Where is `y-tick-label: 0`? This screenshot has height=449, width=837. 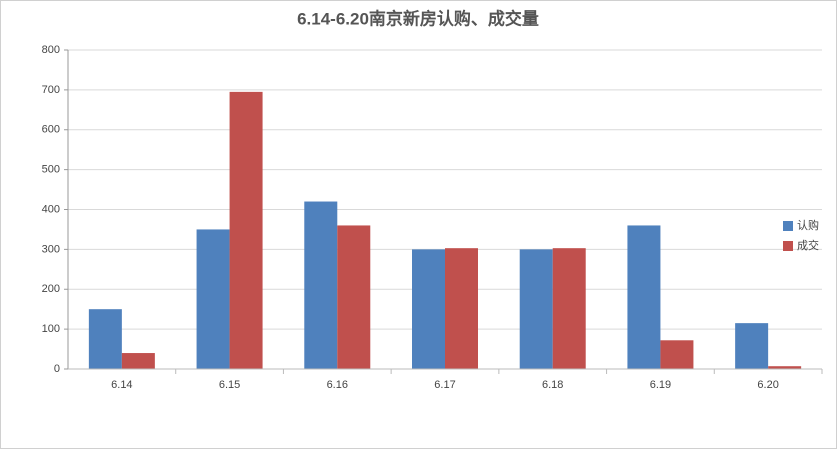 y-tick-label: 0 is located at coordinates (57, 369).